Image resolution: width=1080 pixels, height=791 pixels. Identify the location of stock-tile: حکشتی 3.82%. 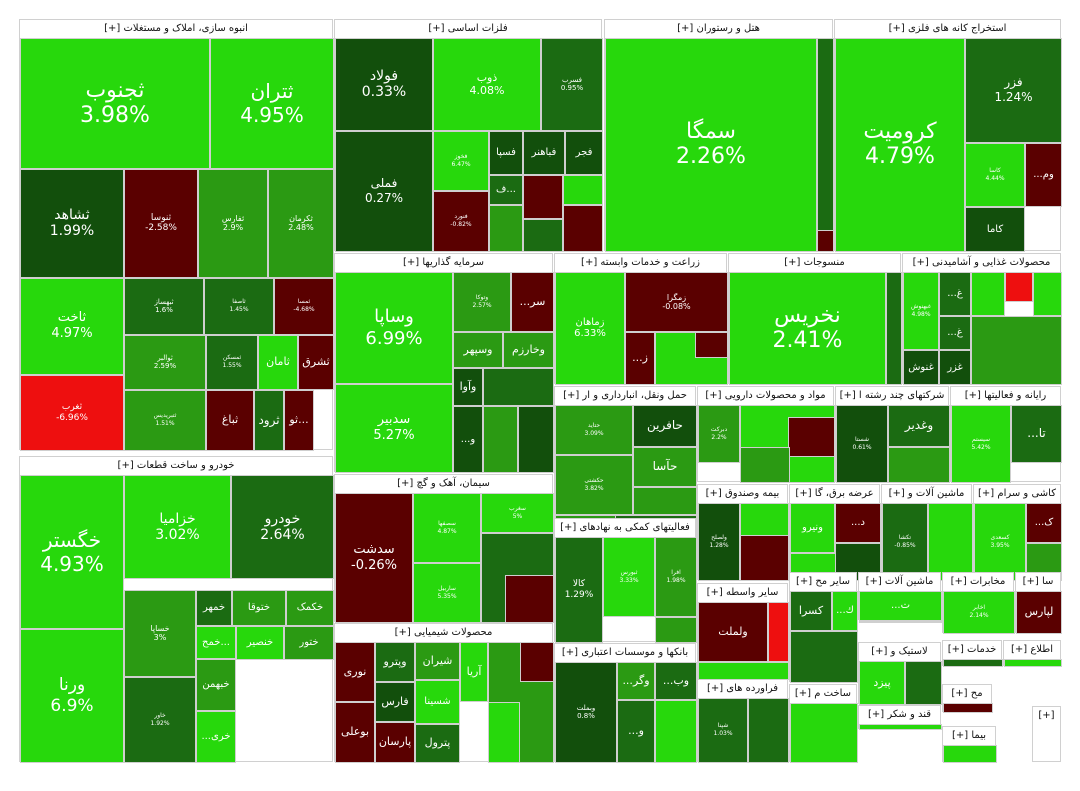
(594, 485).